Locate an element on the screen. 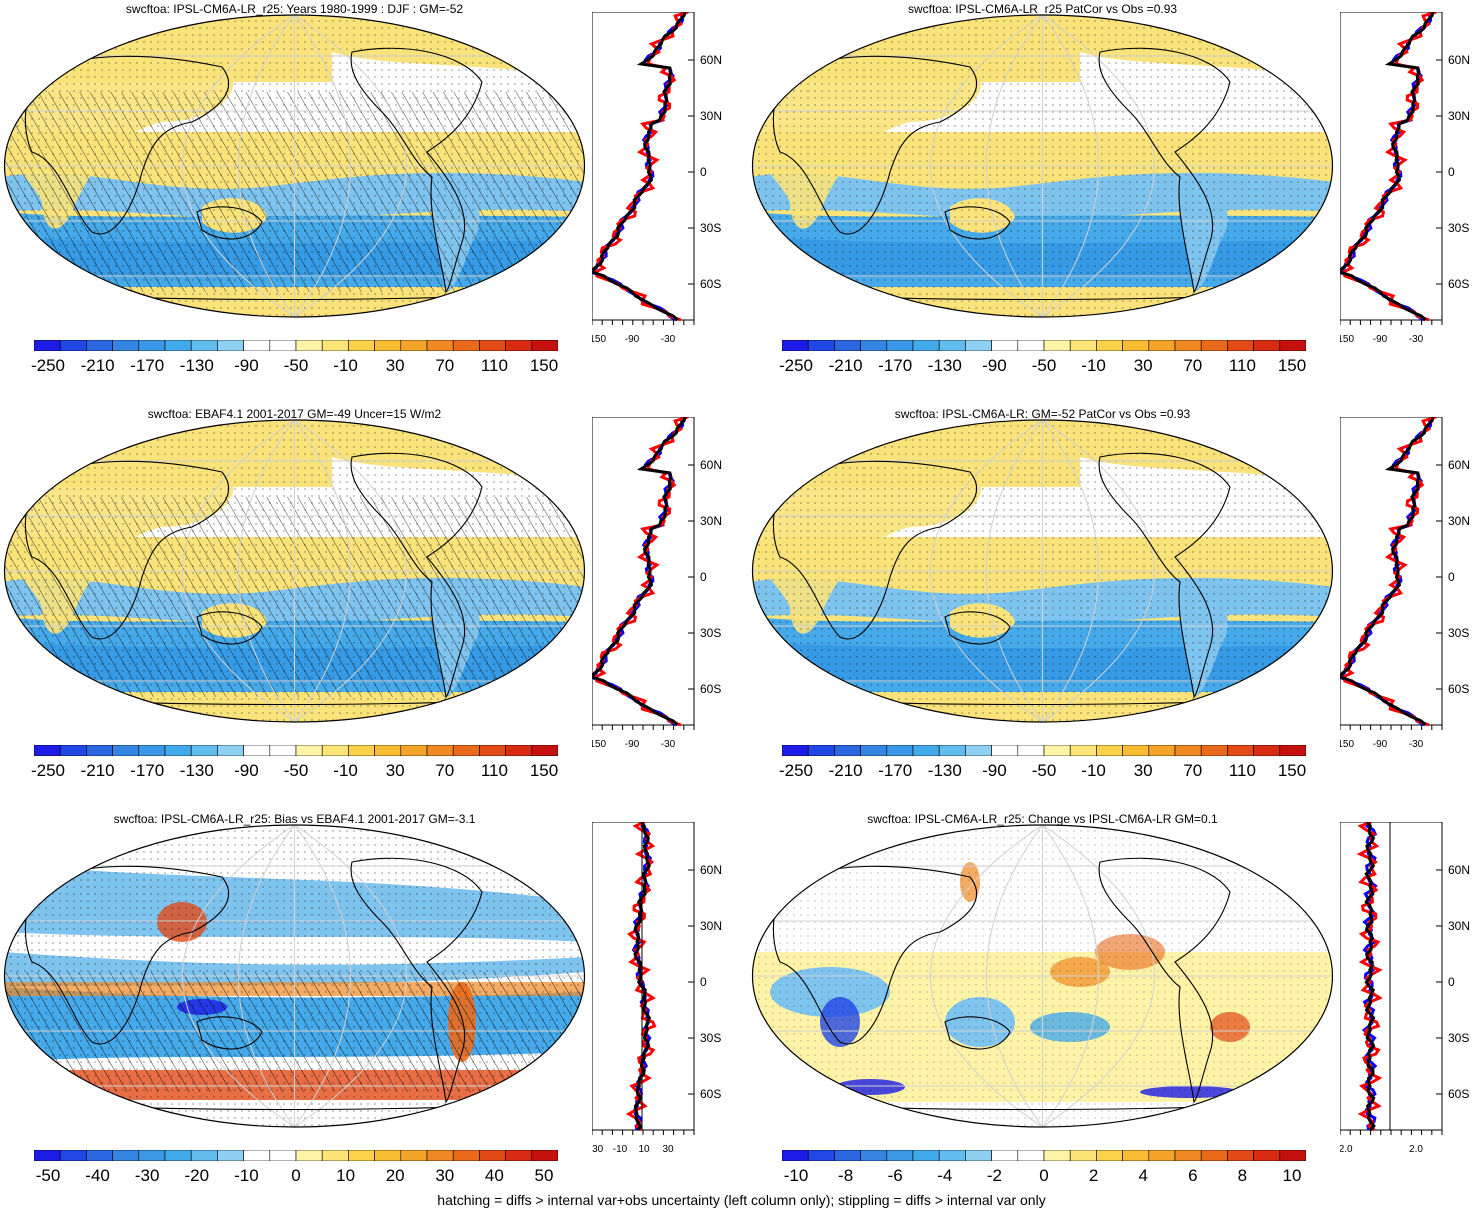 This screenshot has width=1483, height=1215. colorbar-label: 70 is located at coordinates (1193, 770).